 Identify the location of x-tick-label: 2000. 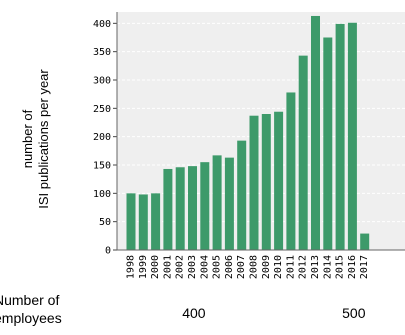
(155, 267).